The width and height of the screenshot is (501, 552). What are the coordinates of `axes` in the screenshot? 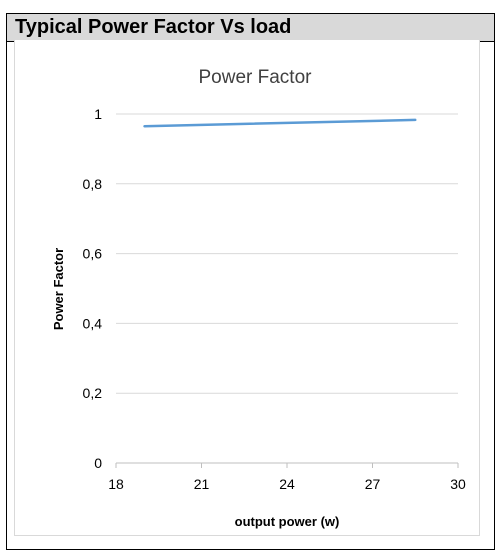 It's located at (287, 465).